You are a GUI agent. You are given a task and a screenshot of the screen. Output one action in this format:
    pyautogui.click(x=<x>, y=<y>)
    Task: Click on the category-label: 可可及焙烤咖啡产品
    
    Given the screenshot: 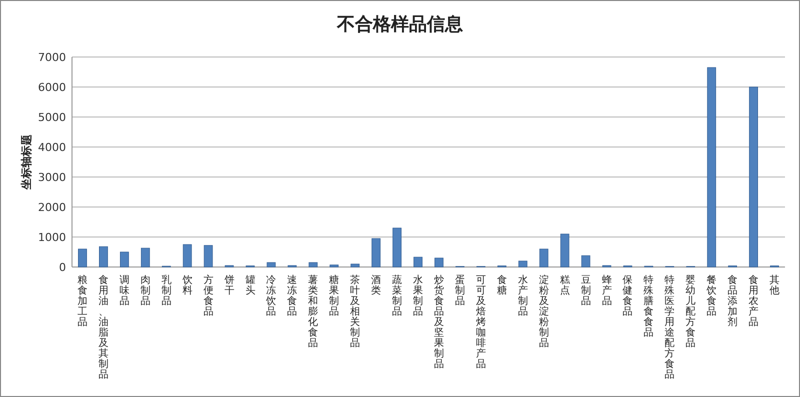 What is the action you would take?
    pyautogui.click(x=481, y=322)
    